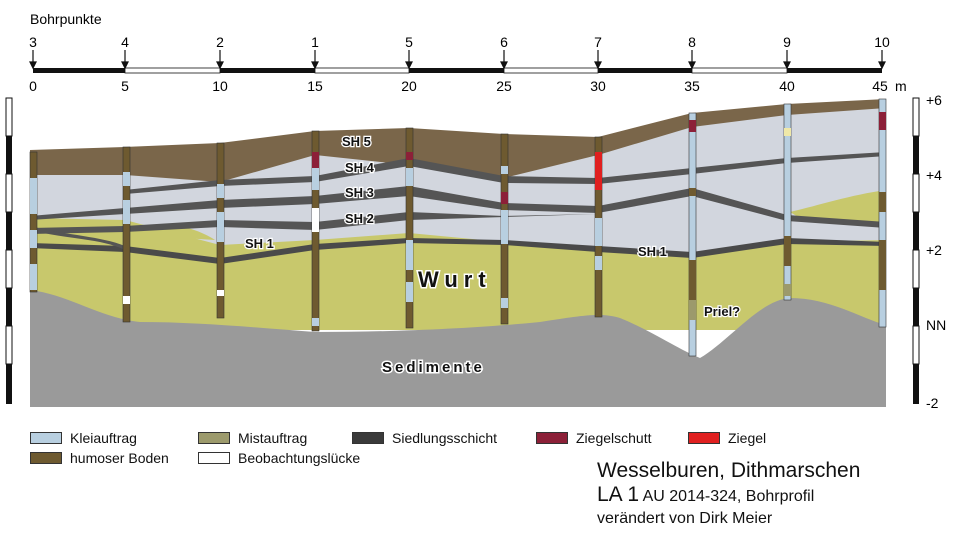 The height and width of the screenshot is (544, 960). Describe the element at coordinates (103, 438) in the screenshot. I see `legend-label: Kleiauftrag` at that location.